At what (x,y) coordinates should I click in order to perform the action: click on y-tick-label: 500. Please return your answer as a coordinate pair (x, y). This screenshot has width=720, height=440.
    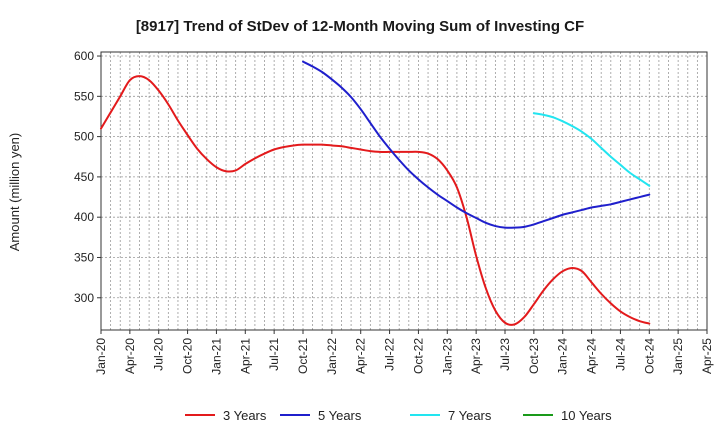
    Looking at the image, I should click on (84, 137).